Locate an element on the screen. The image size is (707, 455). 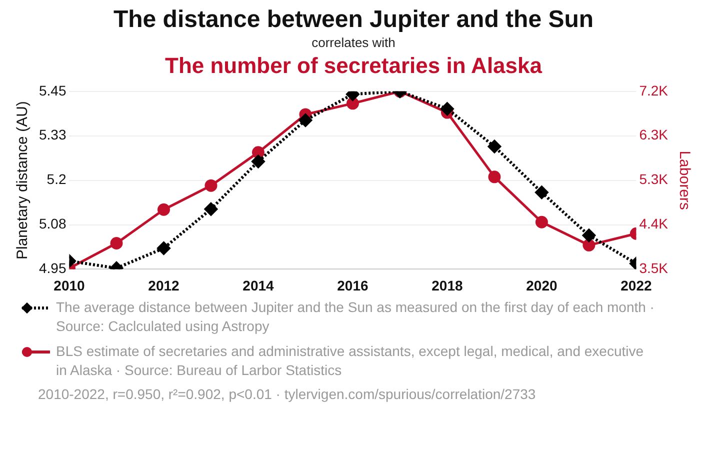
text: The number of secretaries in Alaska is located at coordinates (354, 66).